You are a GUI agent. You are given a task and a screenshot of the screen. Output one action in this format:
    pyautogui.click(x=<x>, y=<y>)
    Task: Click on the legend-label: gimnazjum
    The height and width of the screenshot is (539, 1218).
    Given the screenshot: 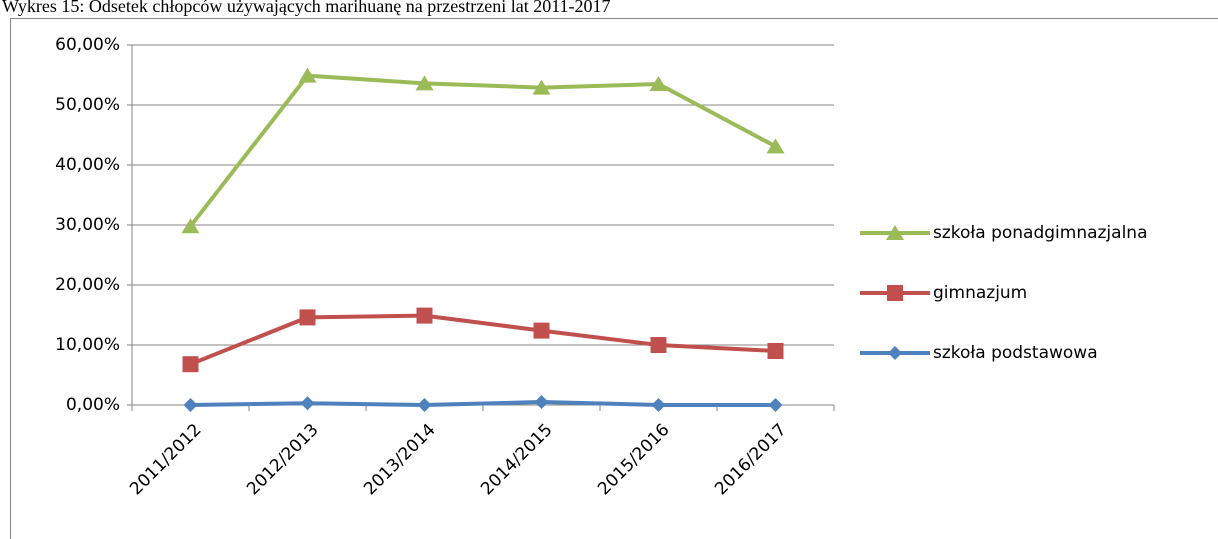 What is the action you would take?
    pyautogui.click(x=980, y=293)
    